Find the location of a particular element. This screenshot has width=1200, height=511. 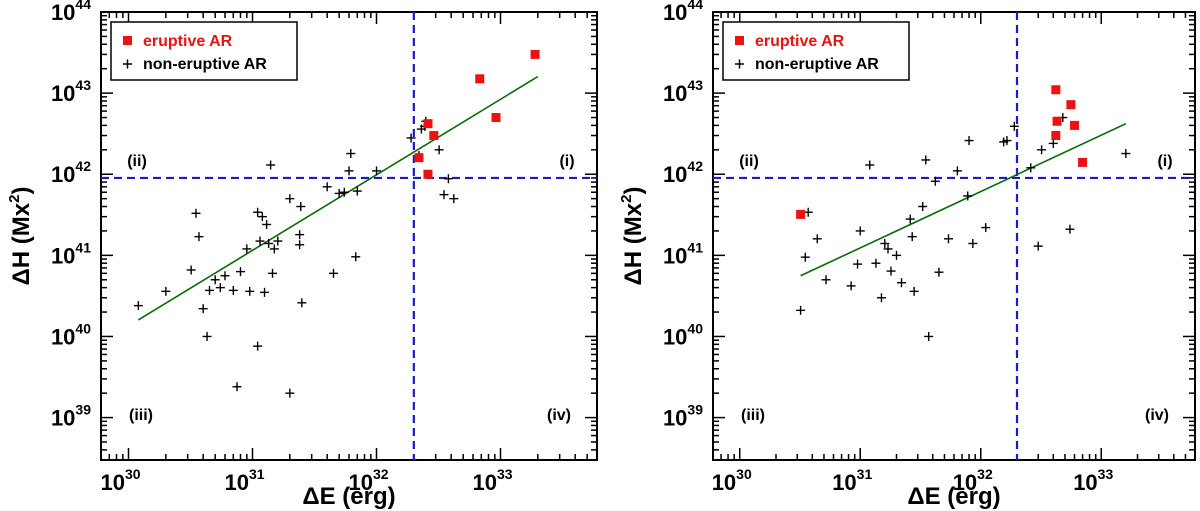

y-tick-exp: 39 is located at coordinates (83, 410).